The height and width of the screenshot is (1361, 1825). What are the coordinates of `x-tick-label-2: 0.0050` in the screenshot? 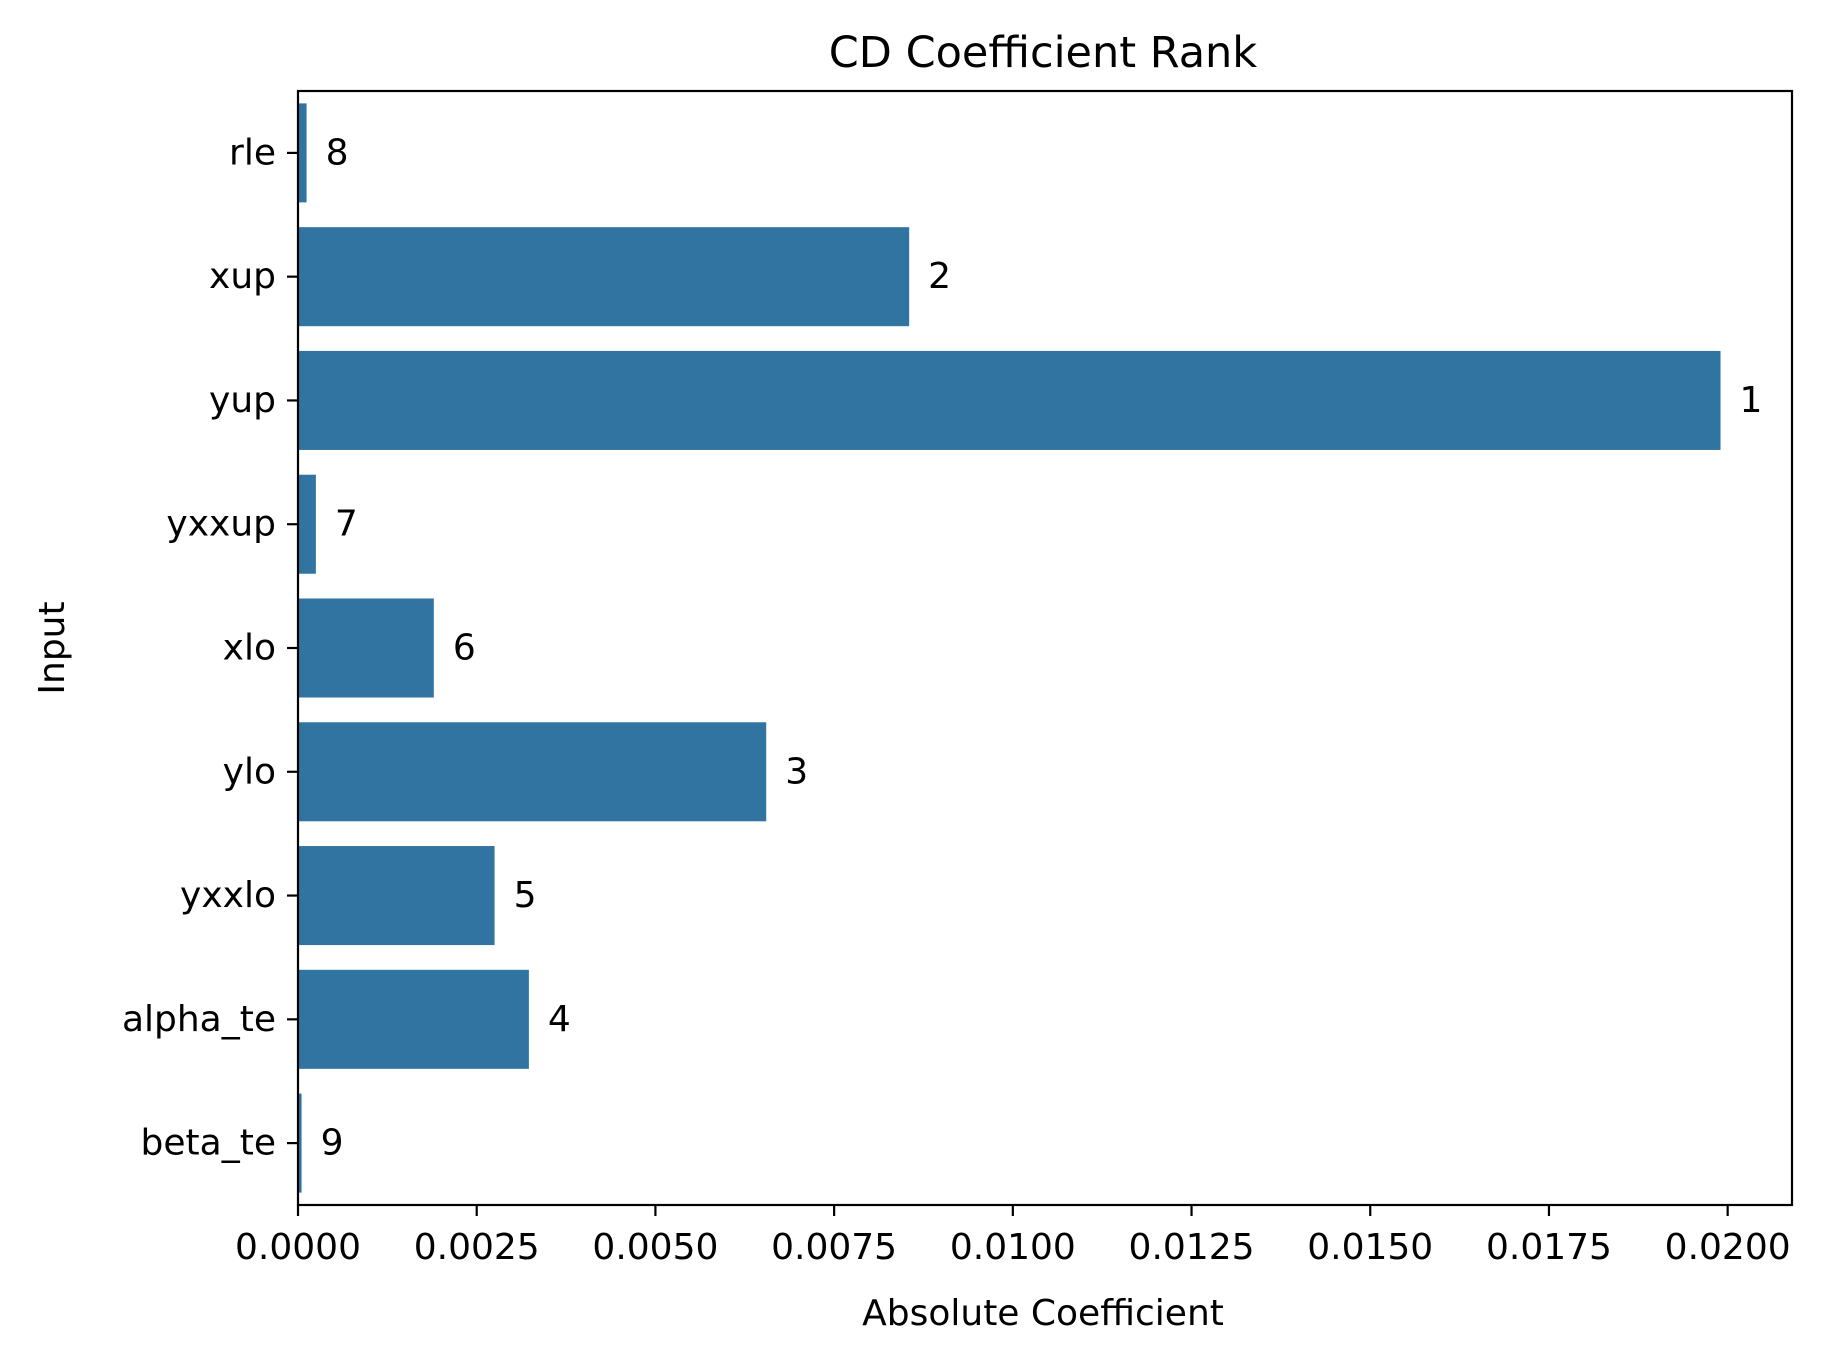 It's located at (655, 1247).